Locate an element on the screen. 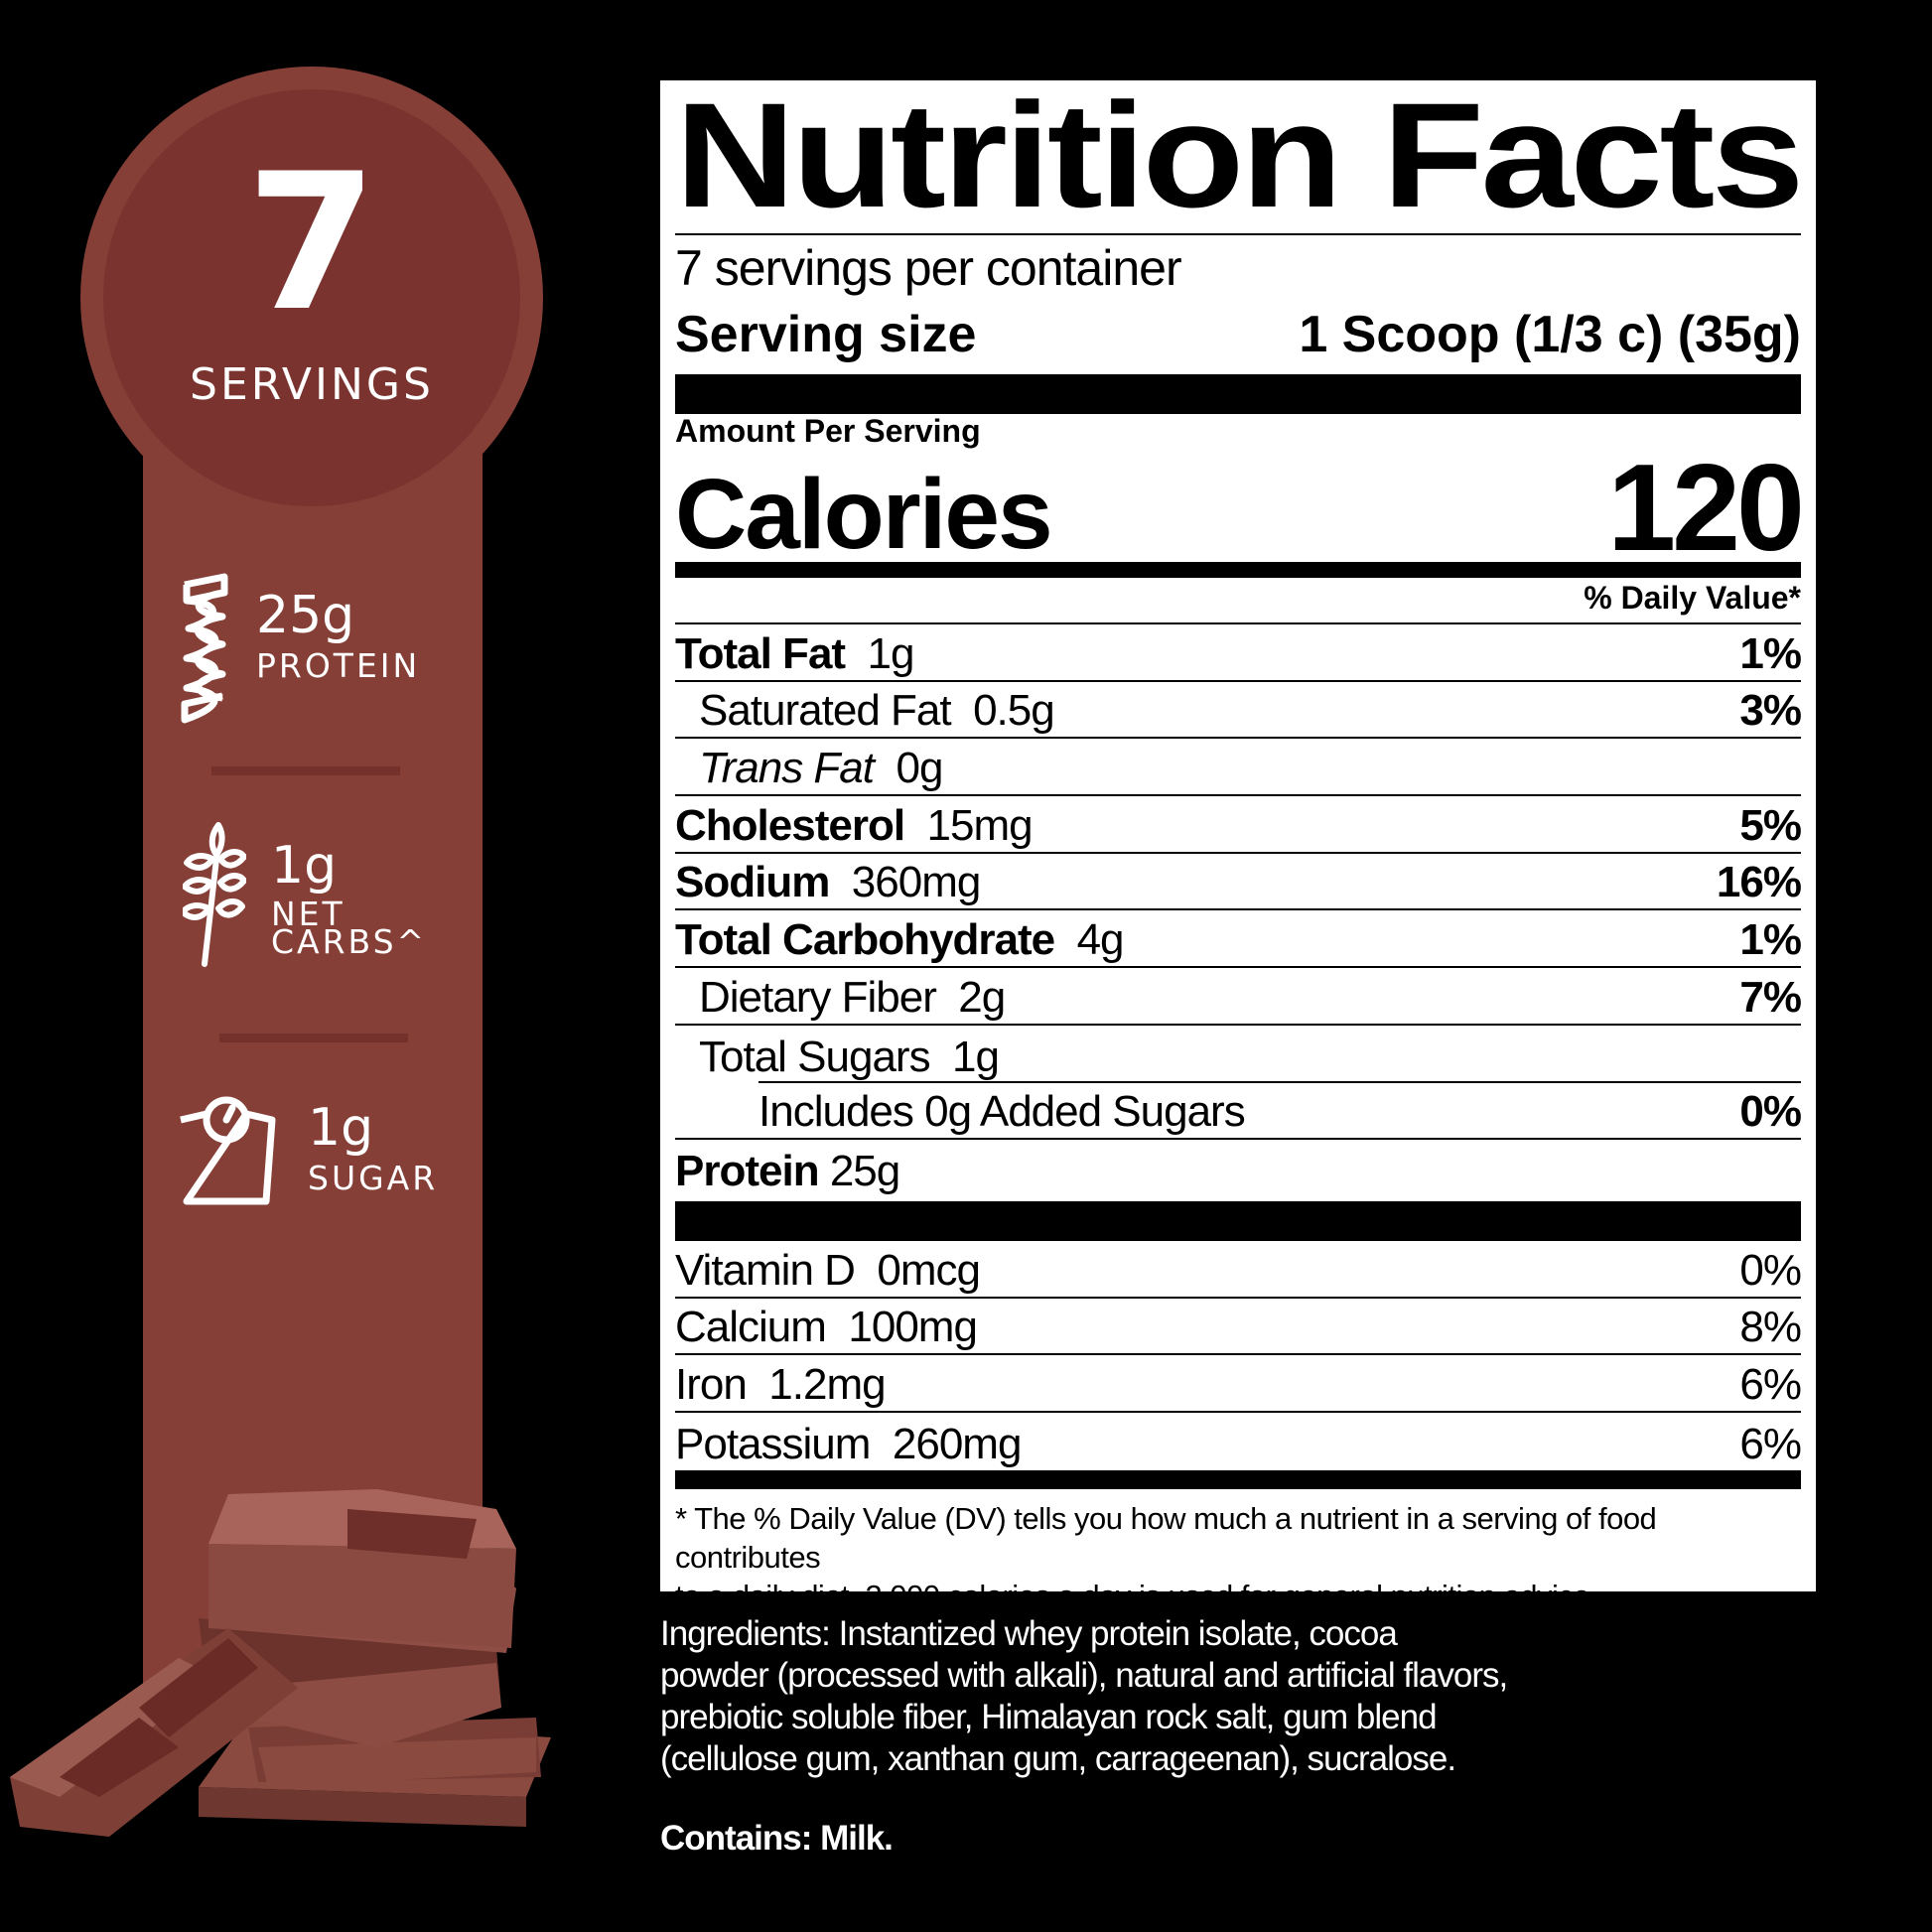 The image size is (1932, 1932). net-carbs-label-line2: CARBS^ is located at coordinates (349, 942).